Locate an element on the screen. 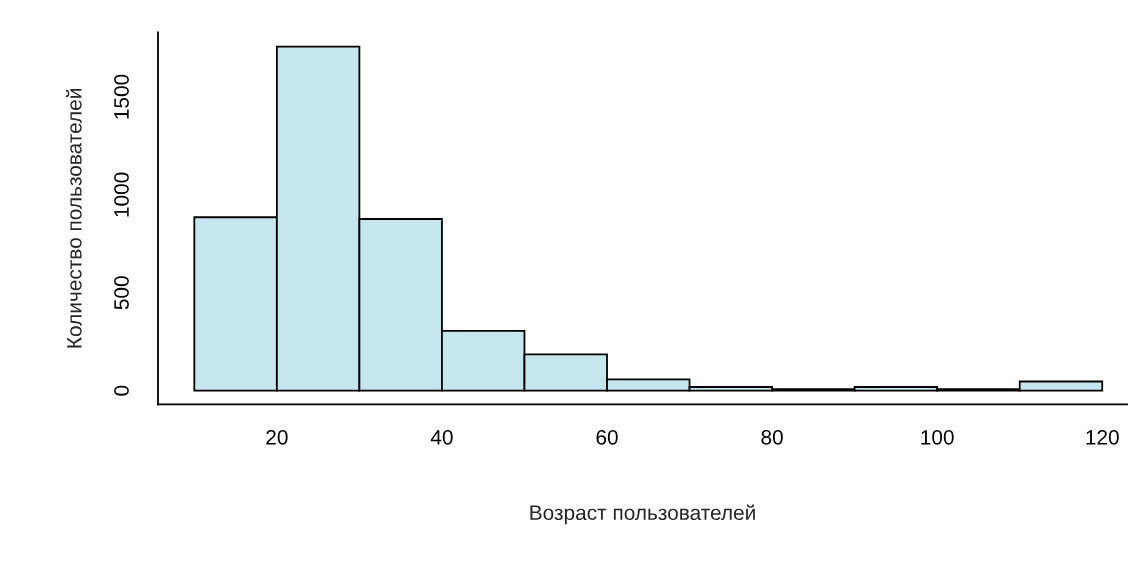  x-tick-label: 100 is located at coordinates (937, 437).